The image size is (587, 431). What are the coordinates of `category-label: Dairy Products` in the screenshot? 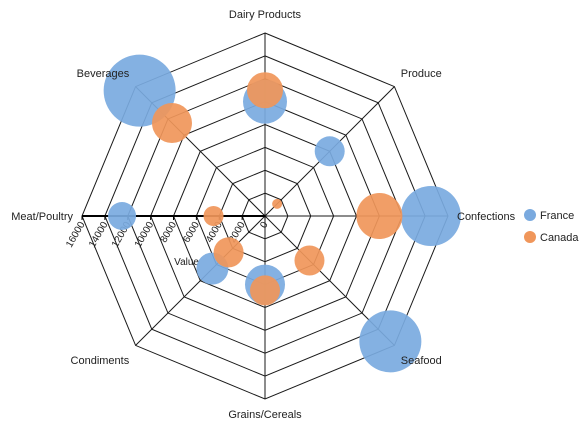 It's located at (265, 15).